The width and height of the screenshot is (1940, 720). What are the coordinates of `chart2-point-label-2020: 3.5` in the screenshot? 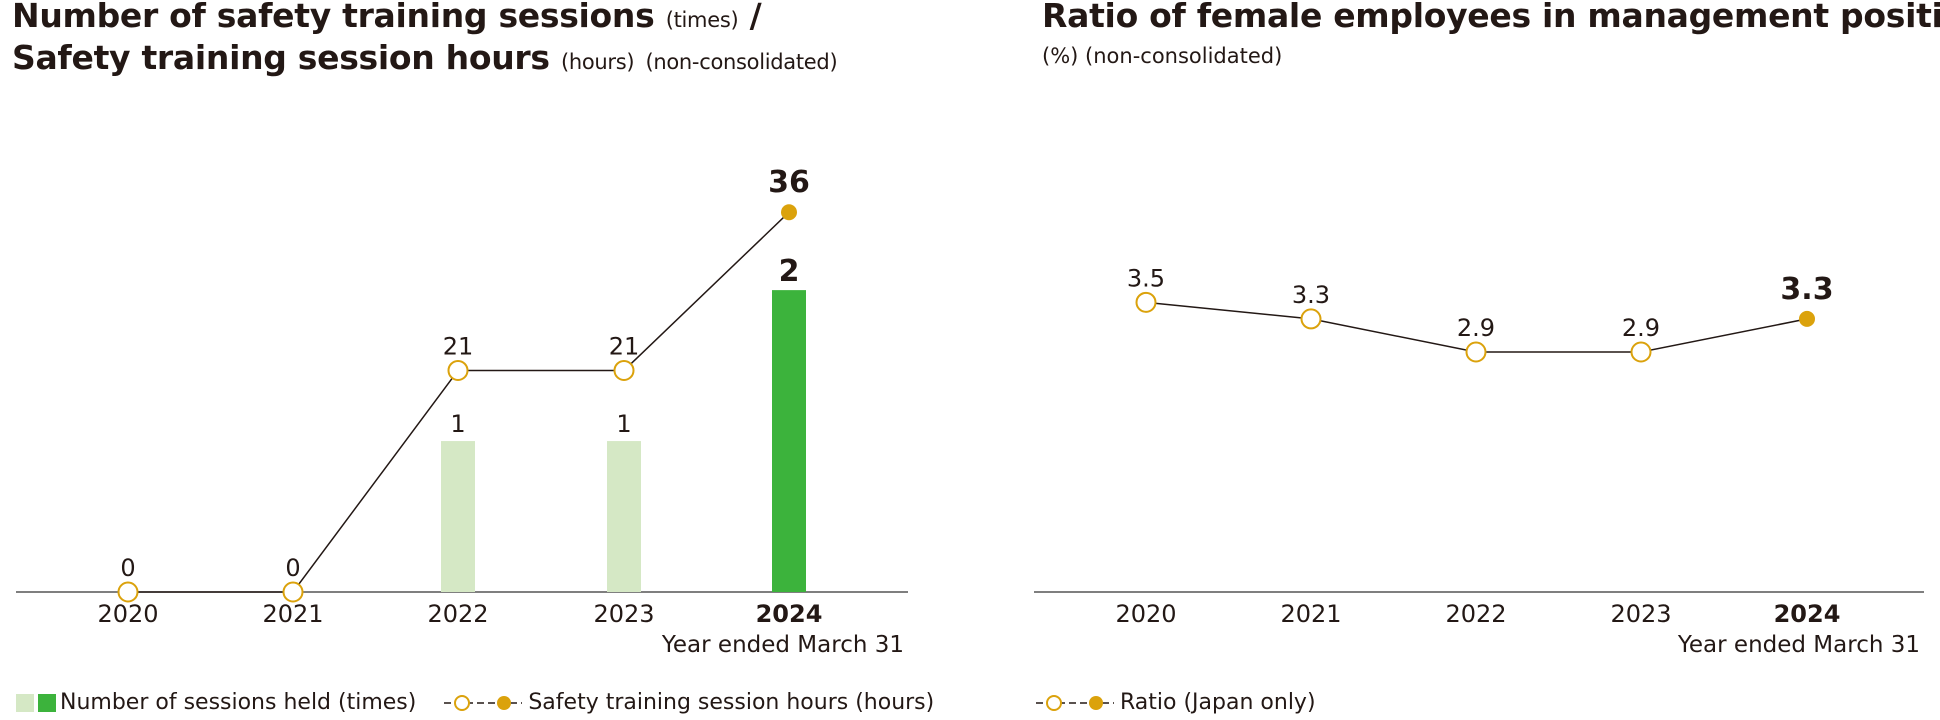 It's located at (1146, 278).